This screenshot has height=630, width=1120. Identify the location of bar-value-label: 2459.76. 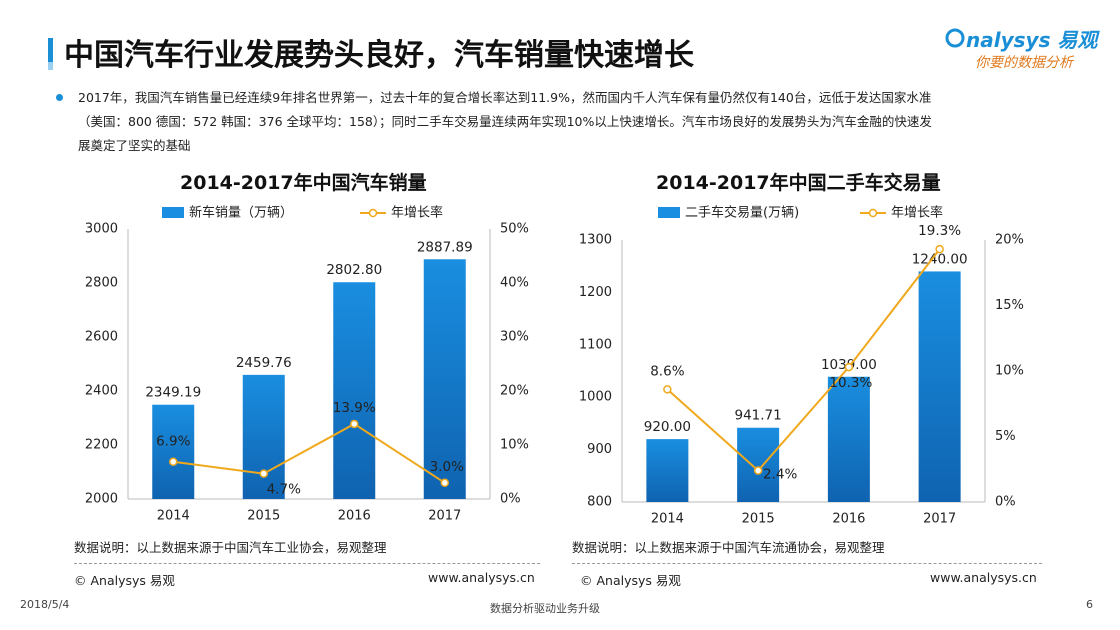
(264, 363).